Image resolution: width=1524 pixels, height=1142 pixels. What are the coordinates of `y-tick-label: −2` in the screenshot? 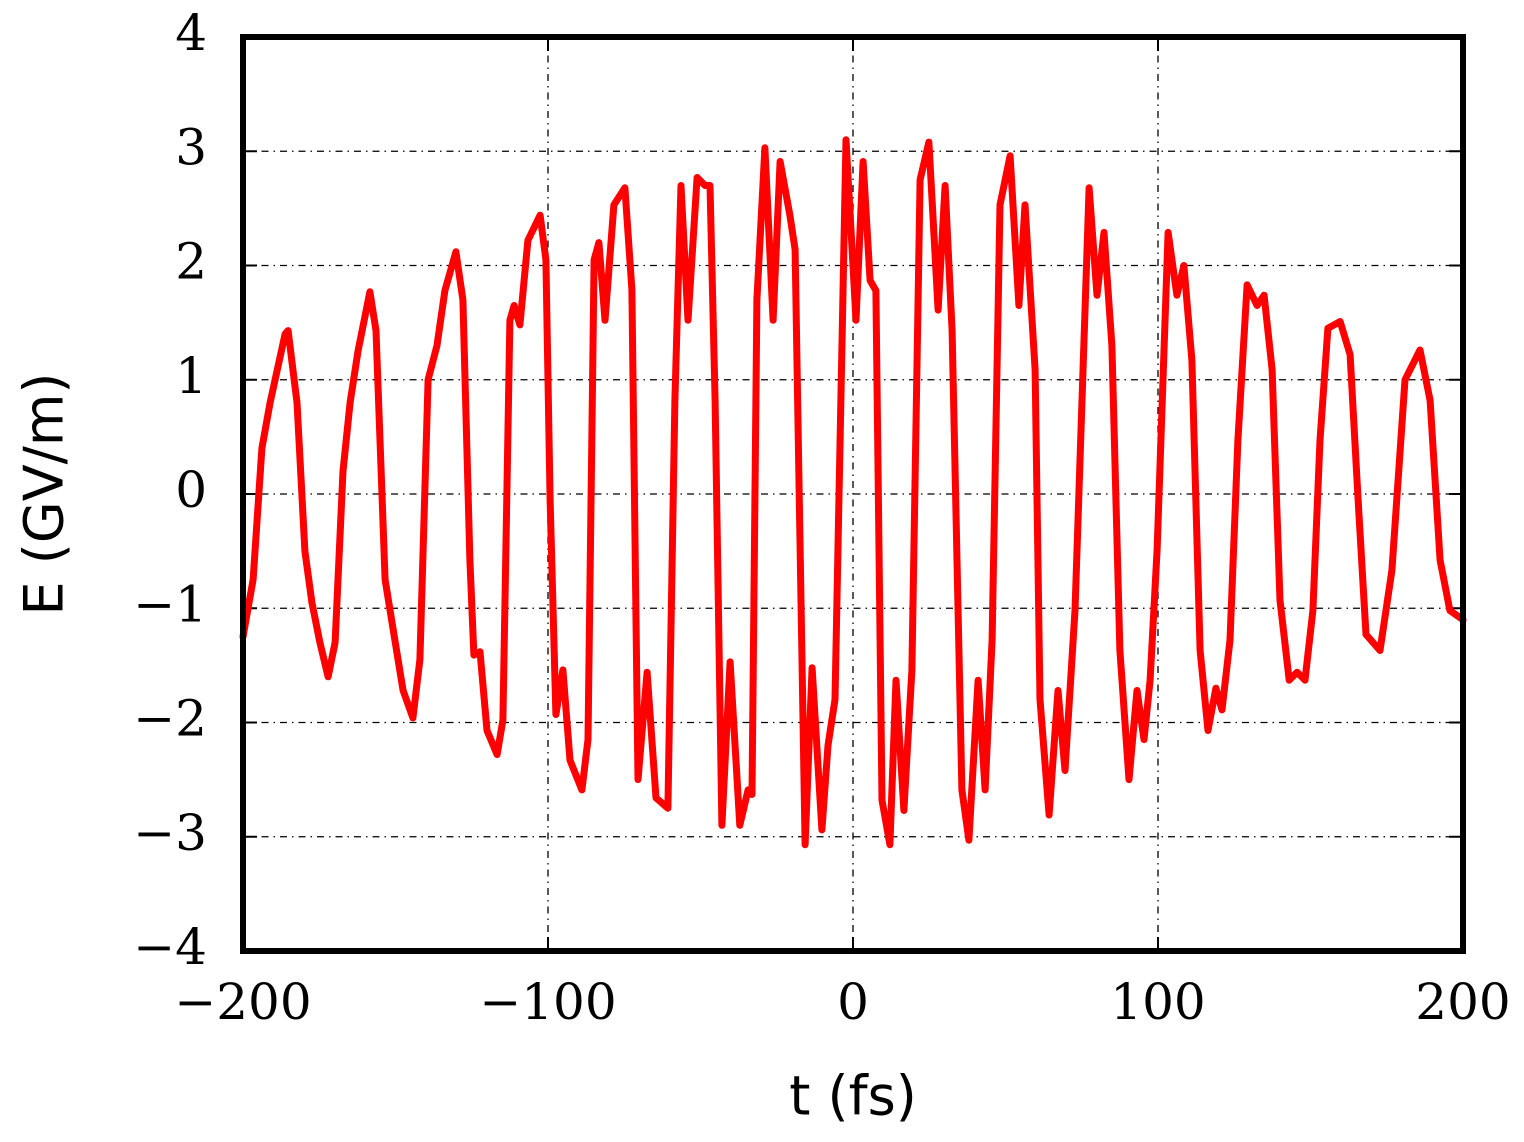 It's located at (170, 719).